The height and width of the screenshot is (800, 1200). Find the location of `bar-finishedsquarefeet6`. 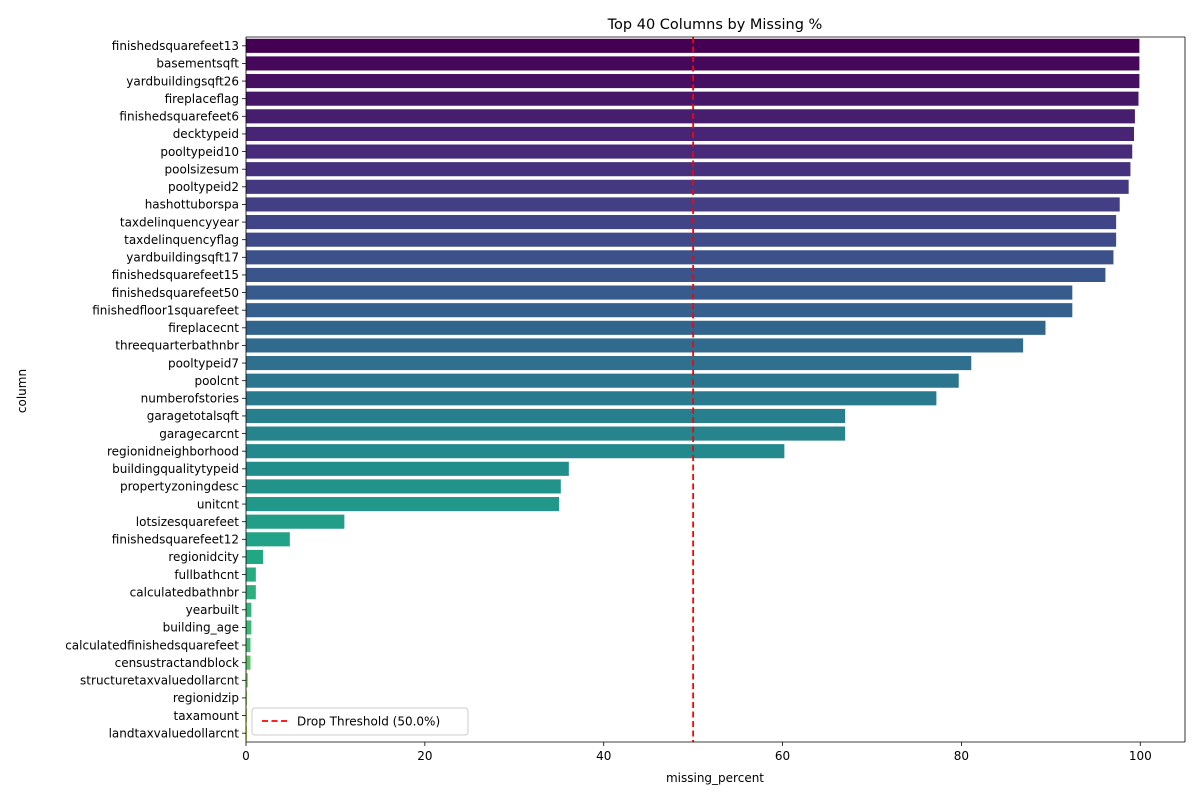

bar-finishedsquarefeet6 is located at coordinates (690, 116).